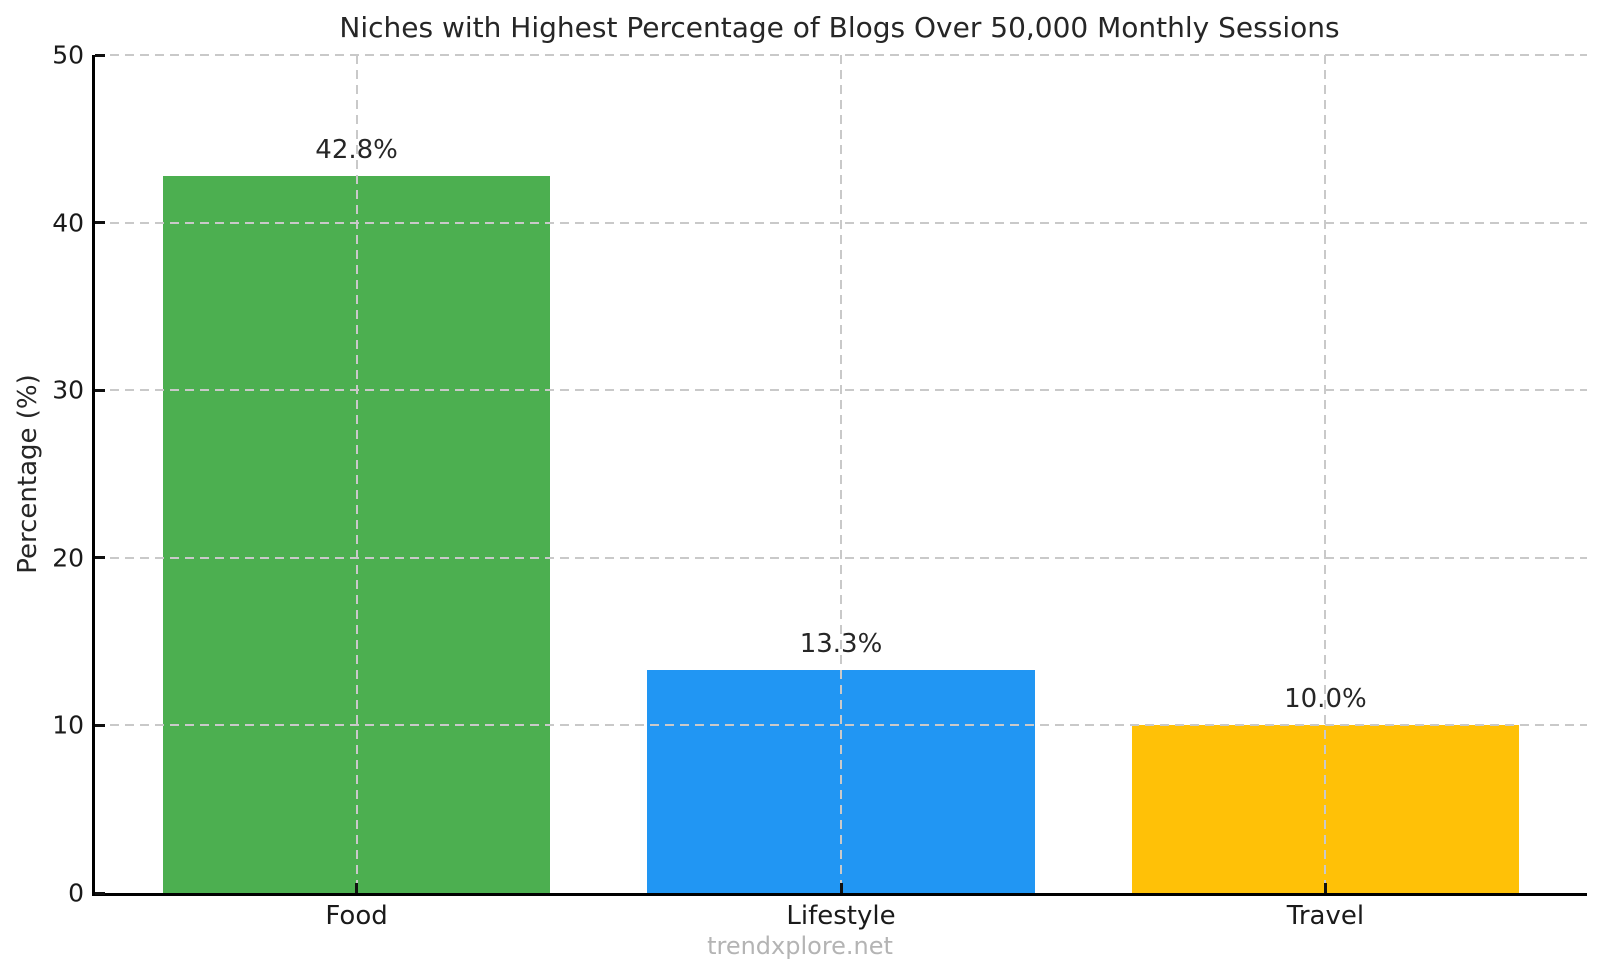 The image size is (1600, 973). I want to click on bar-value-label-travel: 10.0%, so click(1325, 699).